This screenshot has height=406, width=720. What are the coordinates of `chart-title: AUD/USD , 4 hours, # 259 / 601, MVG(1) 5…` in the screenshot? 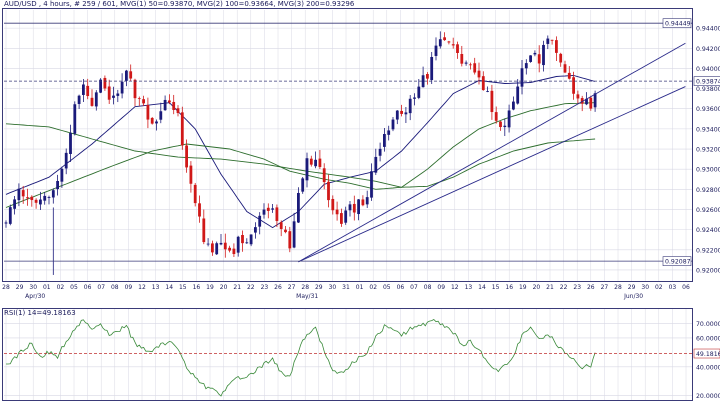 It's located at (179, 4).